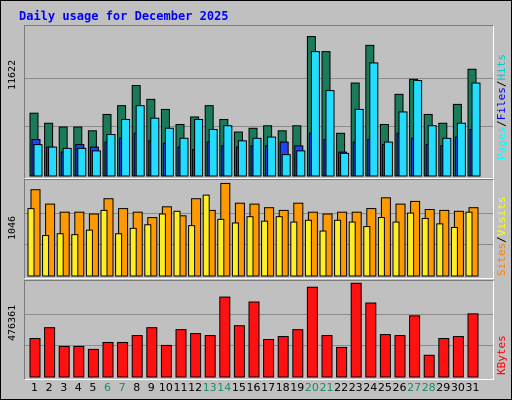 This screenshot has height=400, width=512. Describe the element at coordinates (399, 387) in the screenshot. I see `day-label: 26` at that location.